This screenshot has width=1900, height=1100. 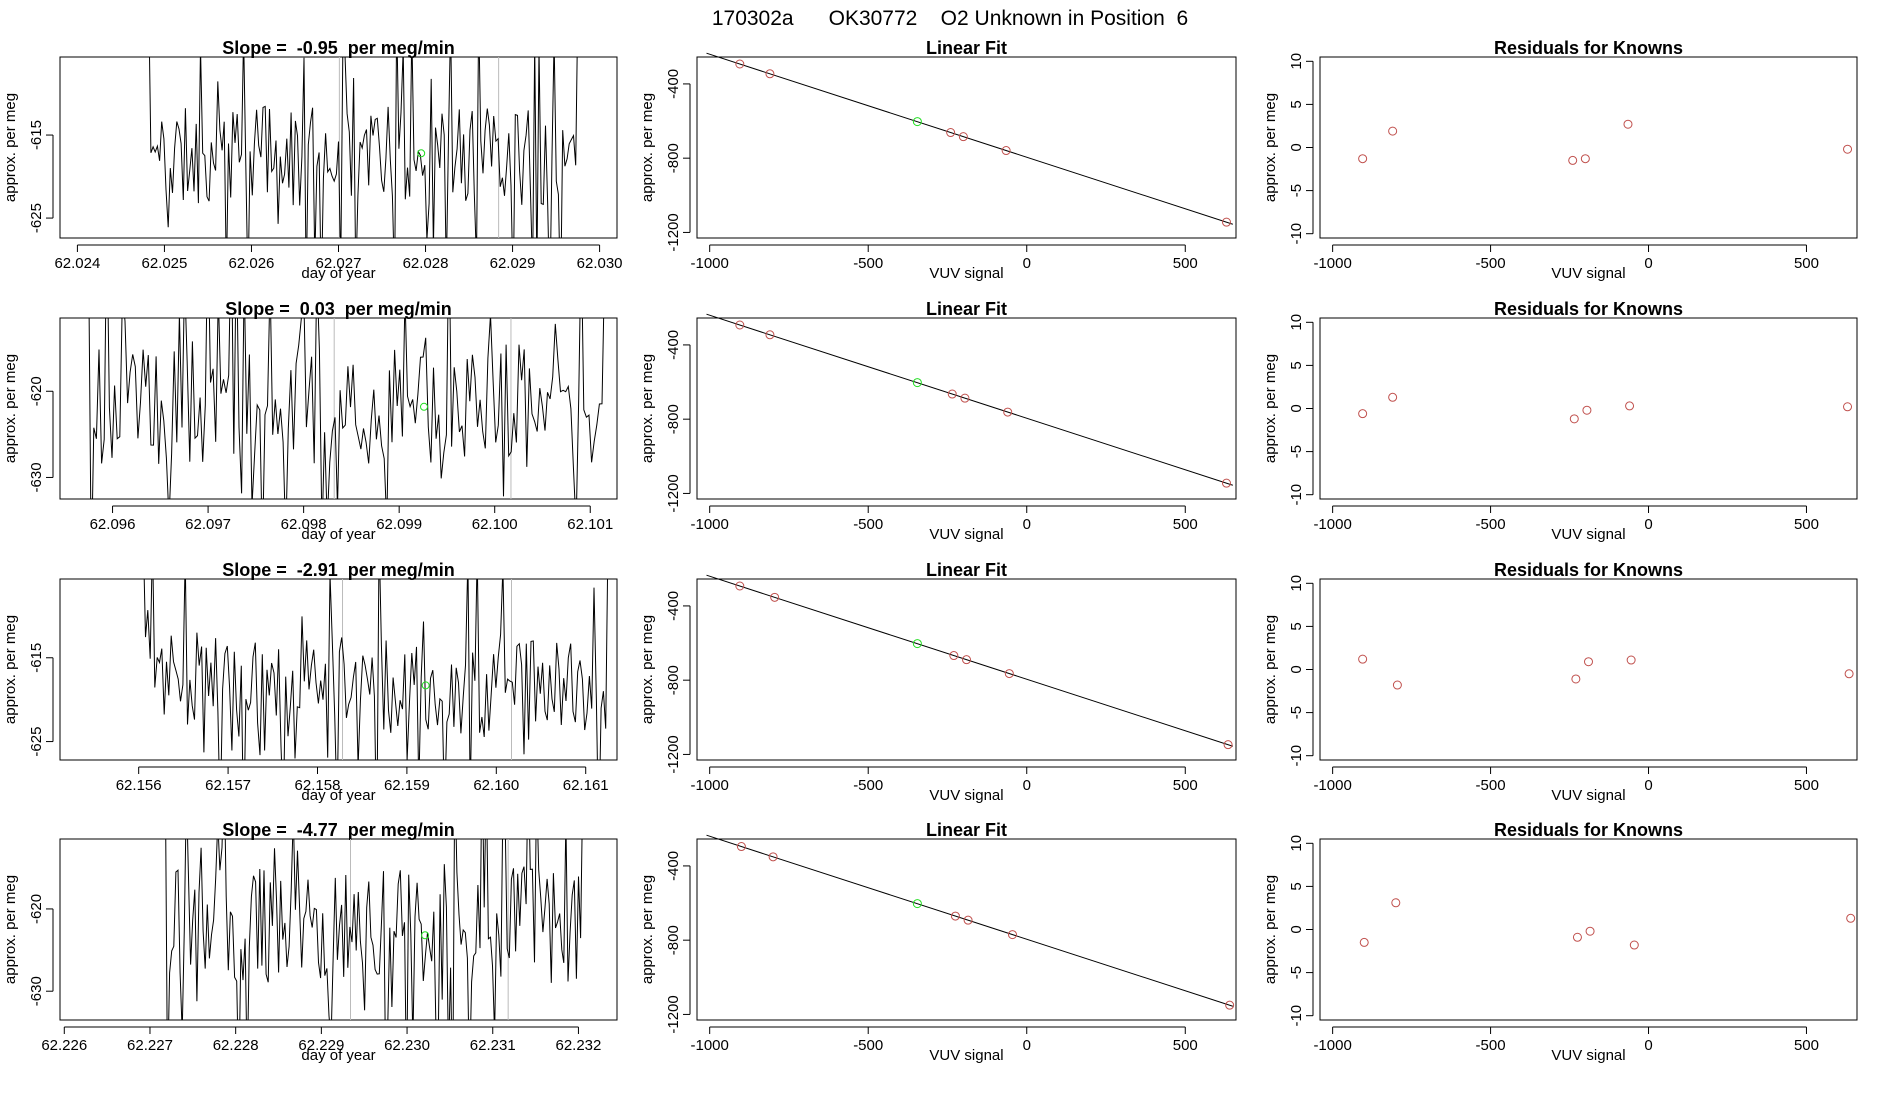 I want to click on trace-y-tick-label: -625, so click(x=36, y=742).